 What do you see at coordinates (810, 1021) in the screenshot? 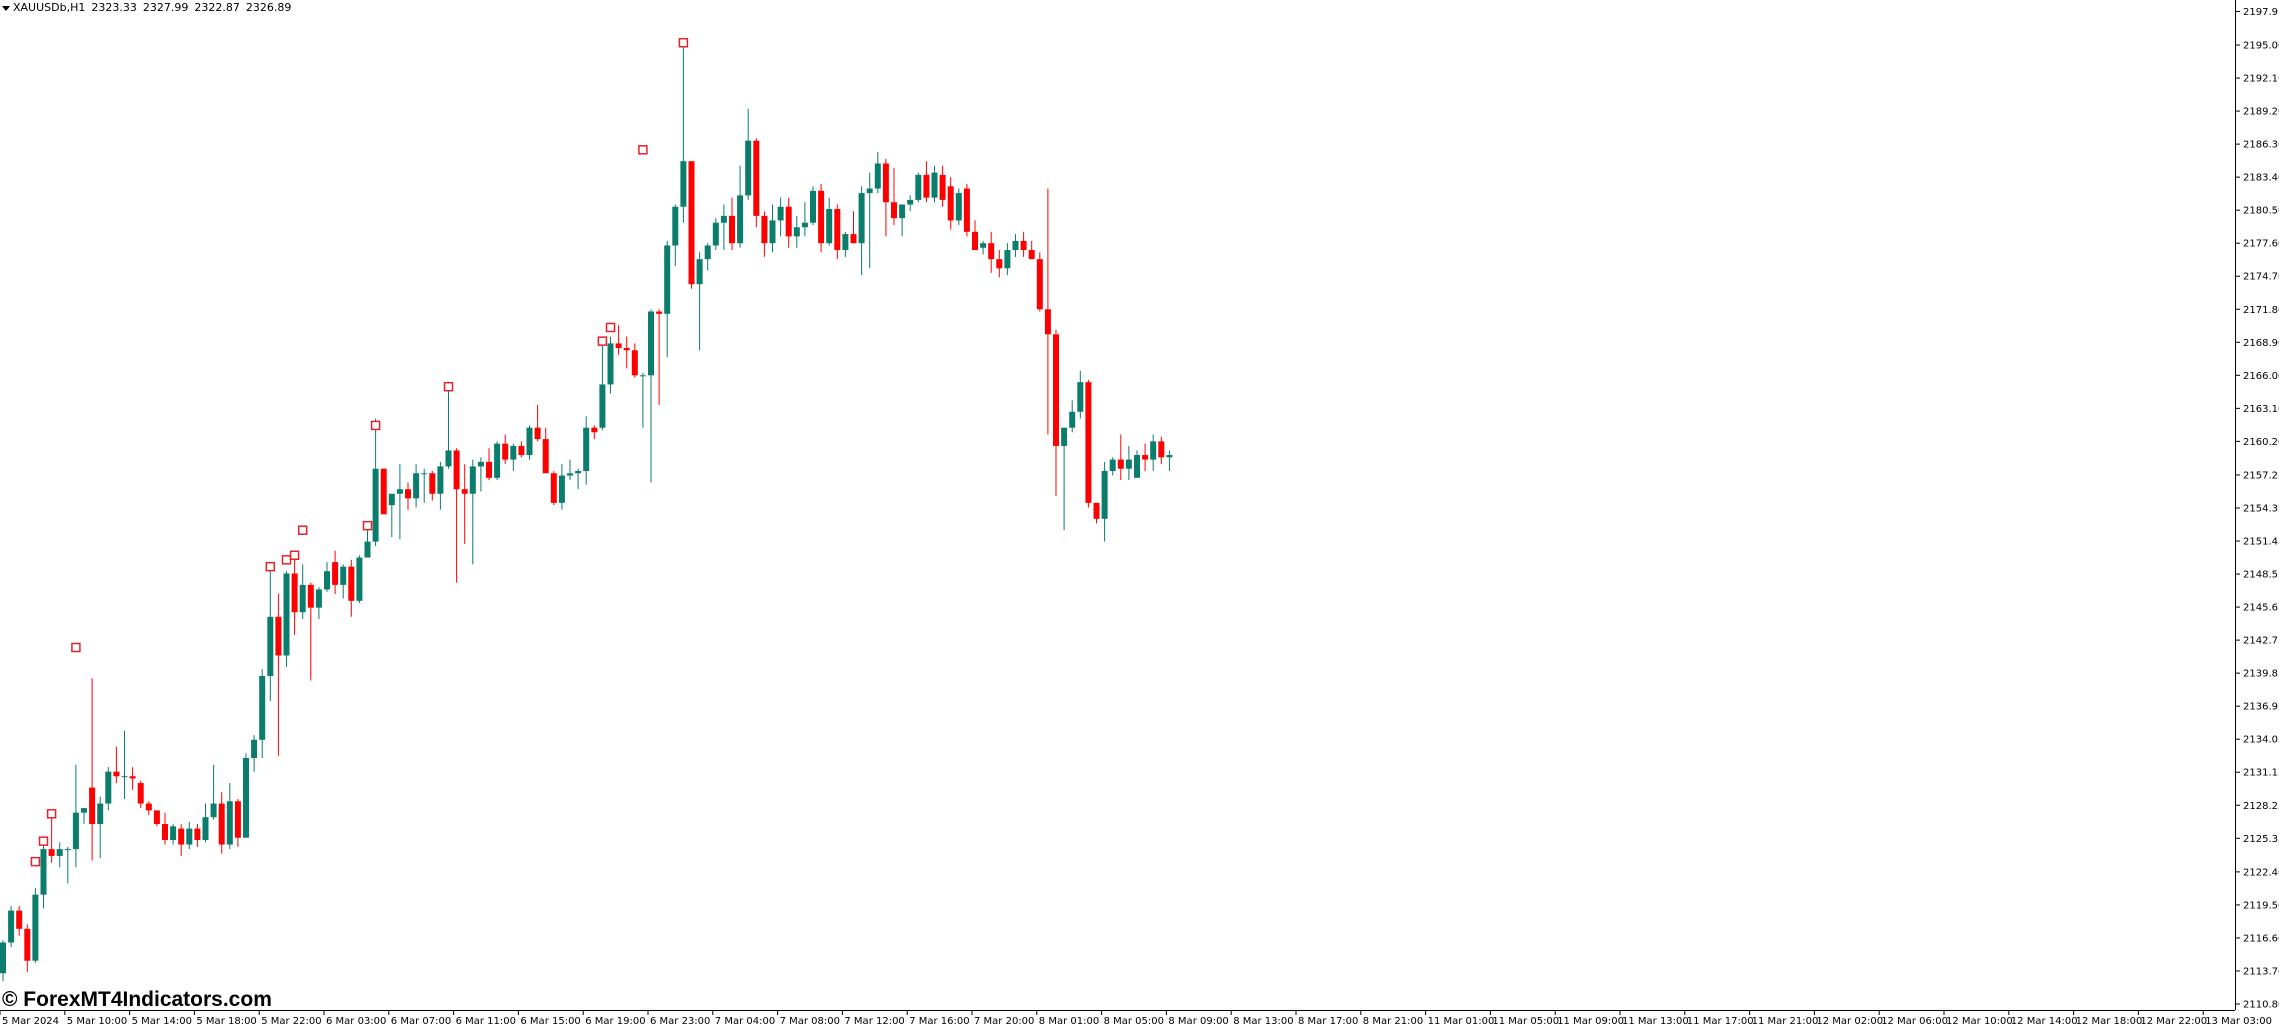
I see `x-tick-label: 7 Mar 08:00` at bounding box center [810, 1021].